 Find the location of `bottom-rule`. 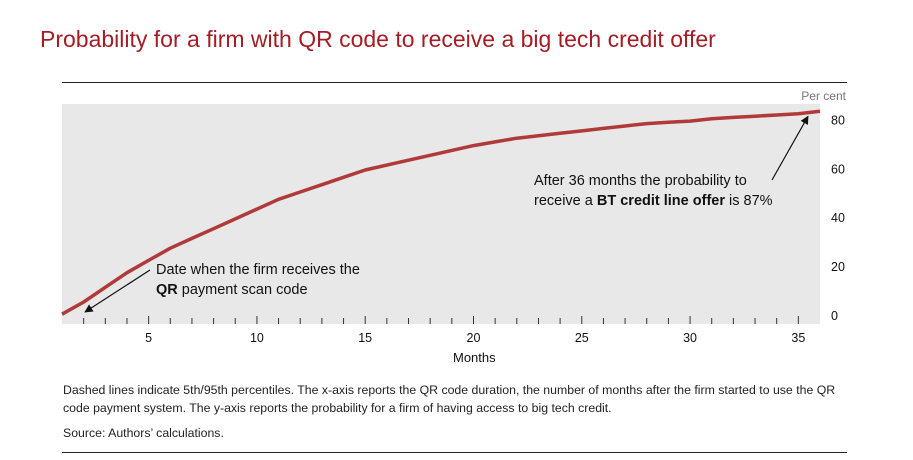

bottom-rule is located at coordinates (454, 452).